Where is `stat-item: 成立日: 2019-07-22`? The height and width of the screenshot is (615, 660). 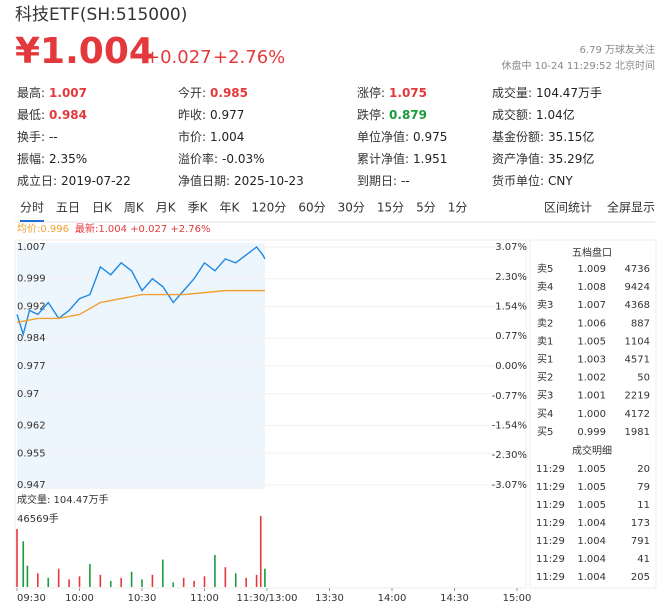
stat-item: 成立日: 2019-07-22 is located at coordinates (74, 180).